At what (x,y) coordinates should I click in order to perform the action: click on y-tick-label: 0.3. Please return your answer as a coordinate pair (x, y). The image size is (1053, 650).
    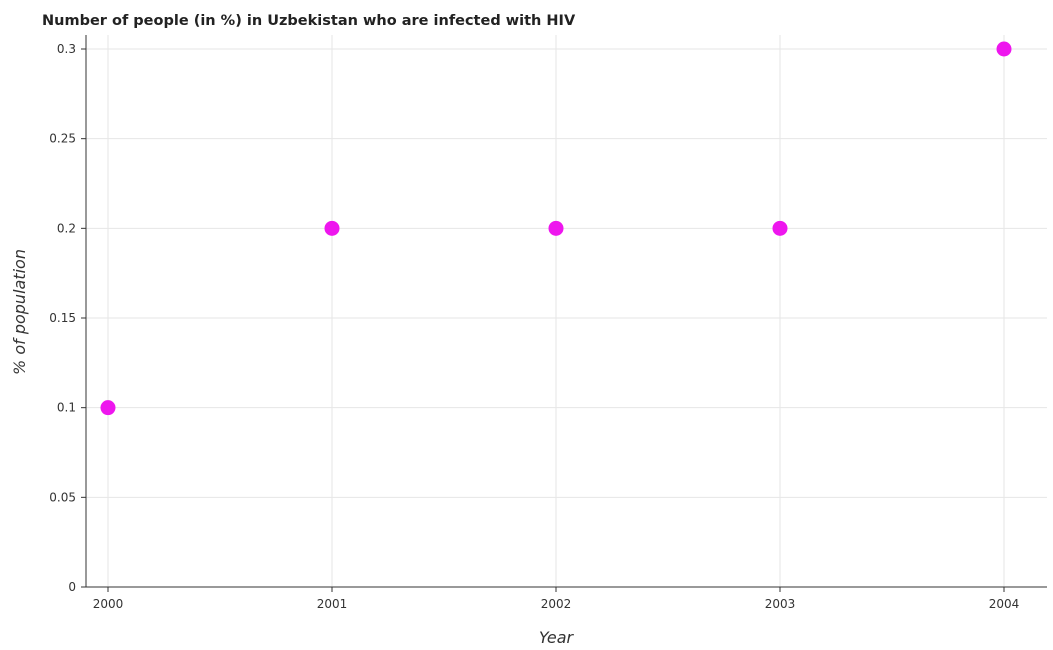
    Looking at the image, I should click on (66, 49).